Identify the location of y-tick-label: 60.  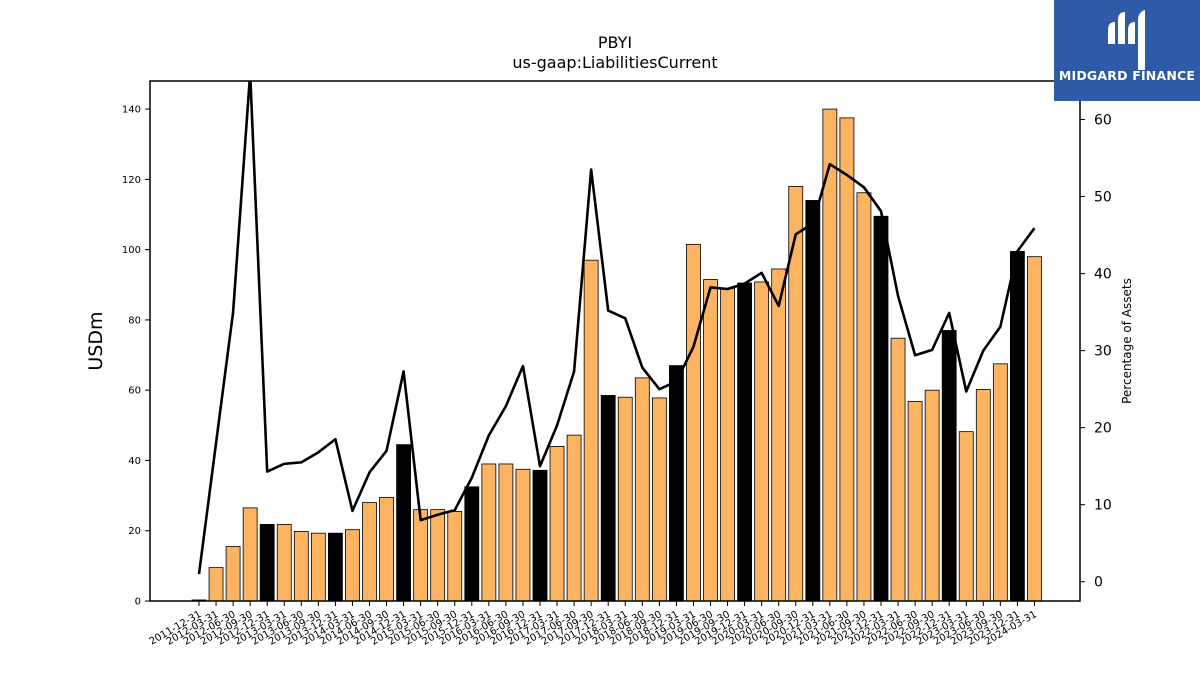
(134, 391).